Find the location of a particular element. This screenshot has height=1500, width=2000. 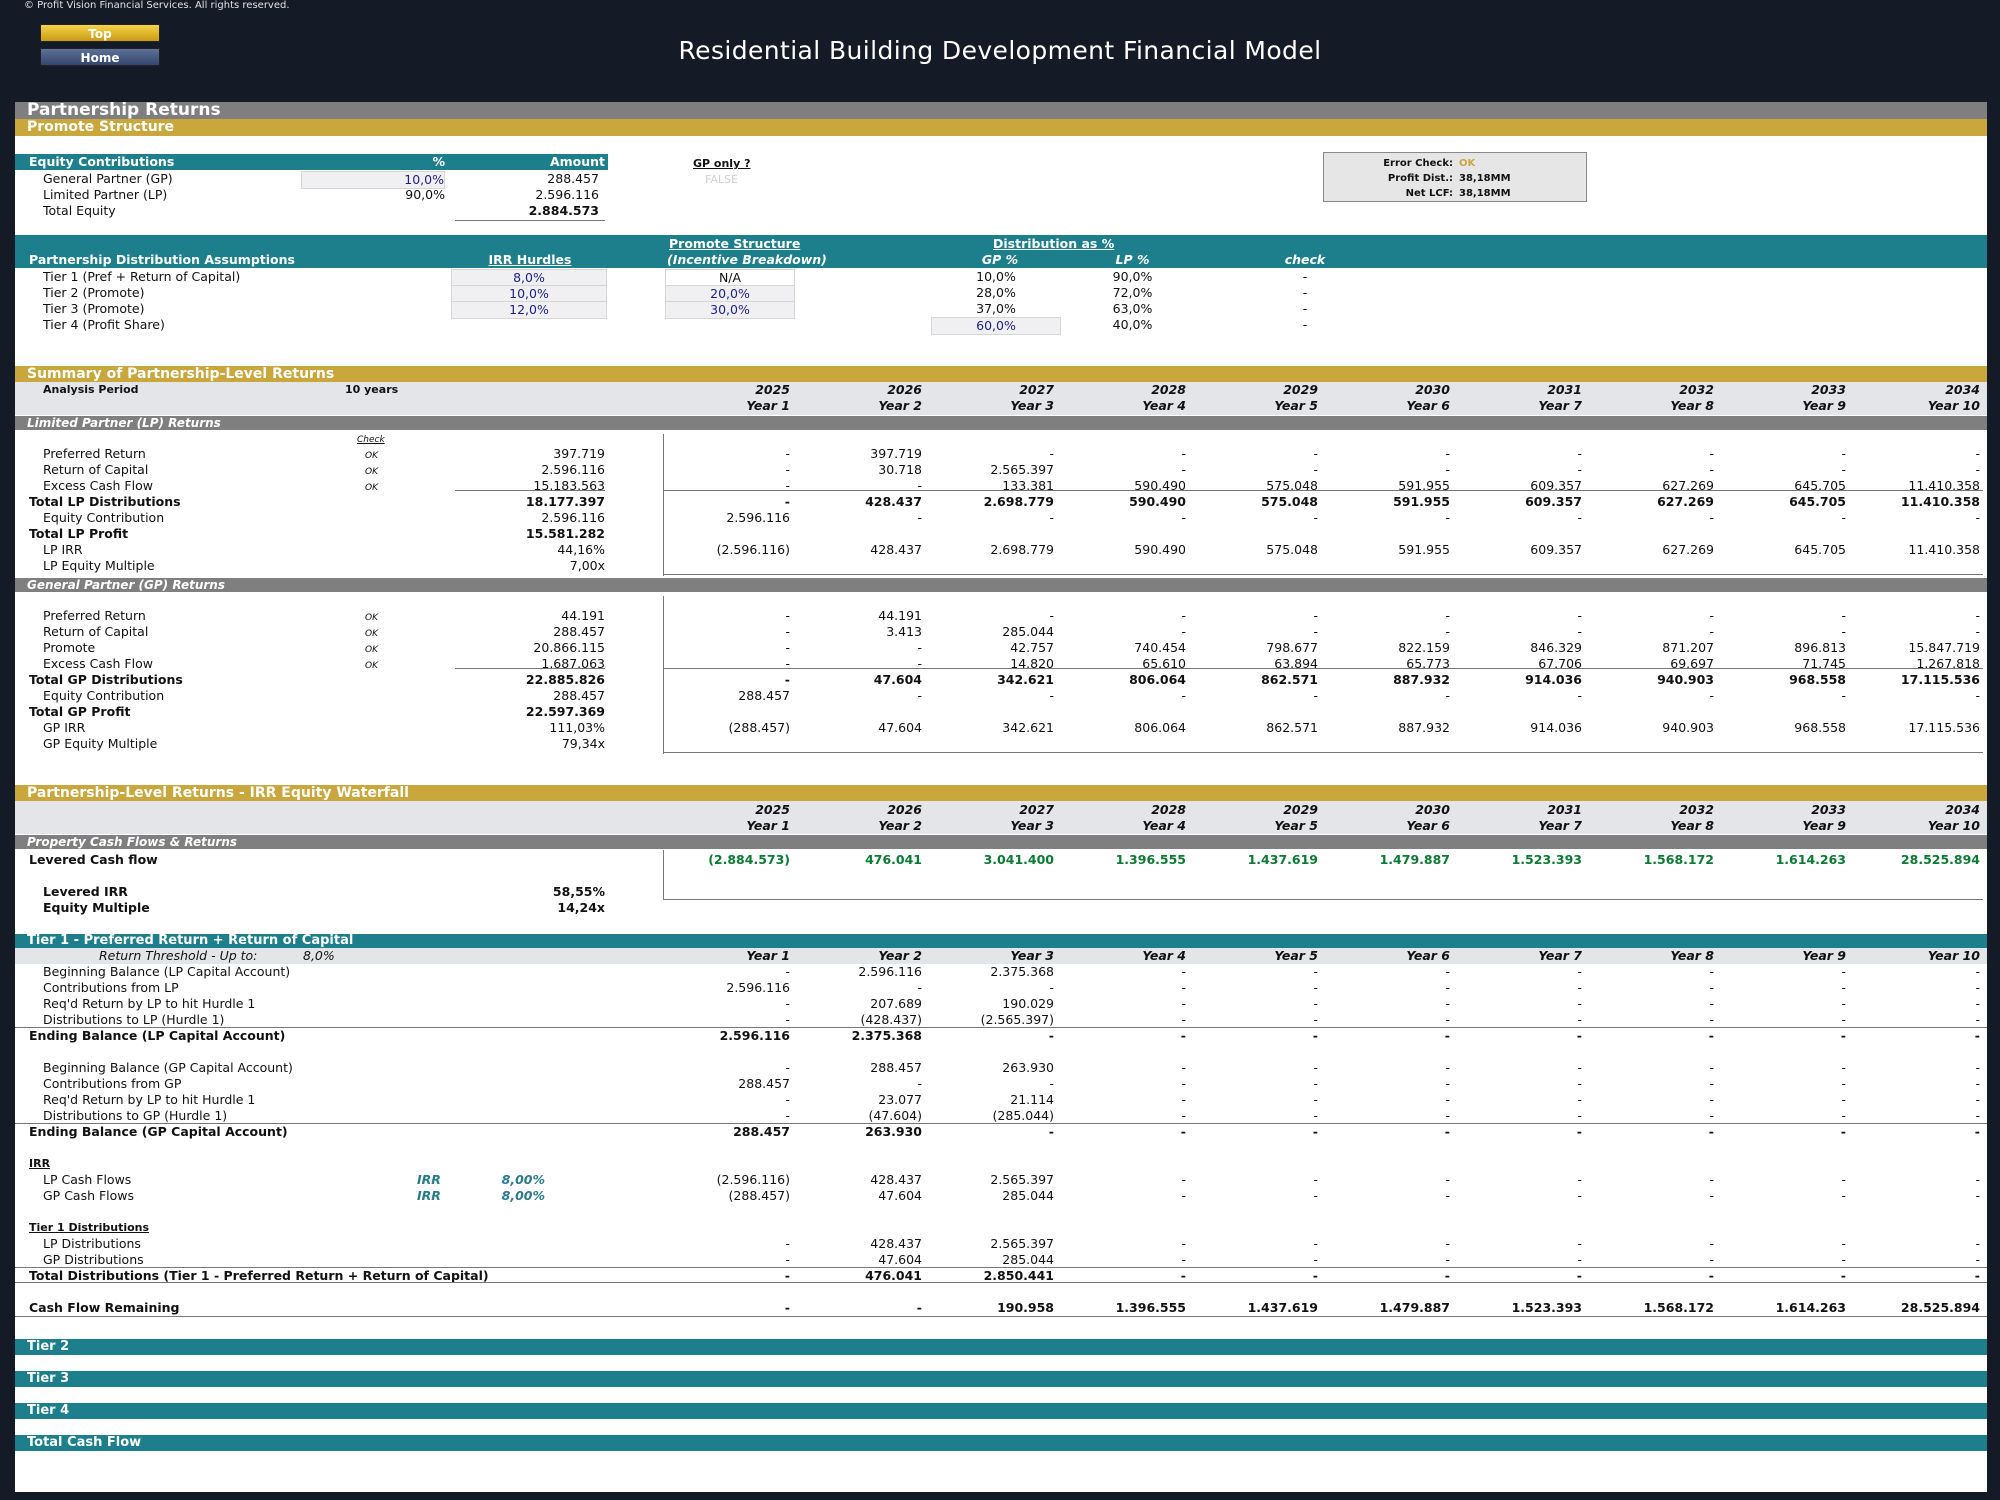

tier1-row-label: Beginning Balance (GP Capital Account) is located at coordinates (168, 1067).